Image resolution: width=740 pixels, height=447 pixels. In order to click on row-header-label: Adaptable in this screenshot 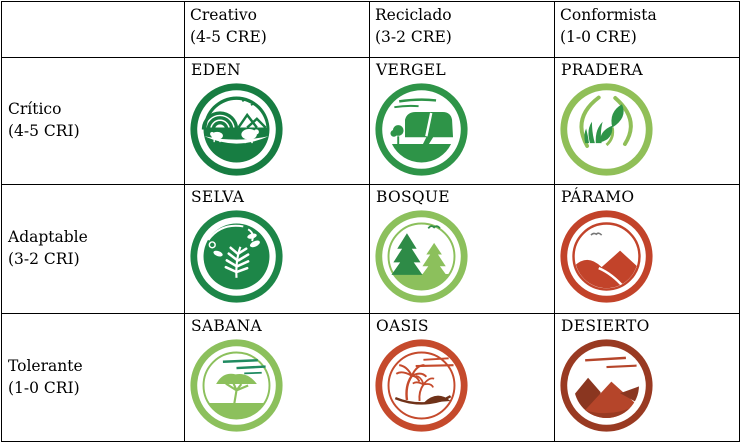, I will do `click(48, 237)`.